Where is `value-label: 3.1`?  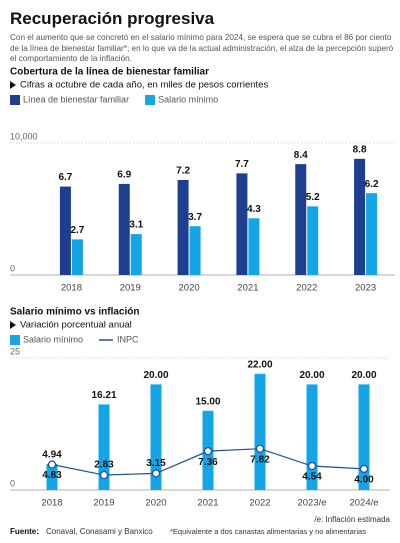 value-label: 3.1 is located at coordinates (136, 225).